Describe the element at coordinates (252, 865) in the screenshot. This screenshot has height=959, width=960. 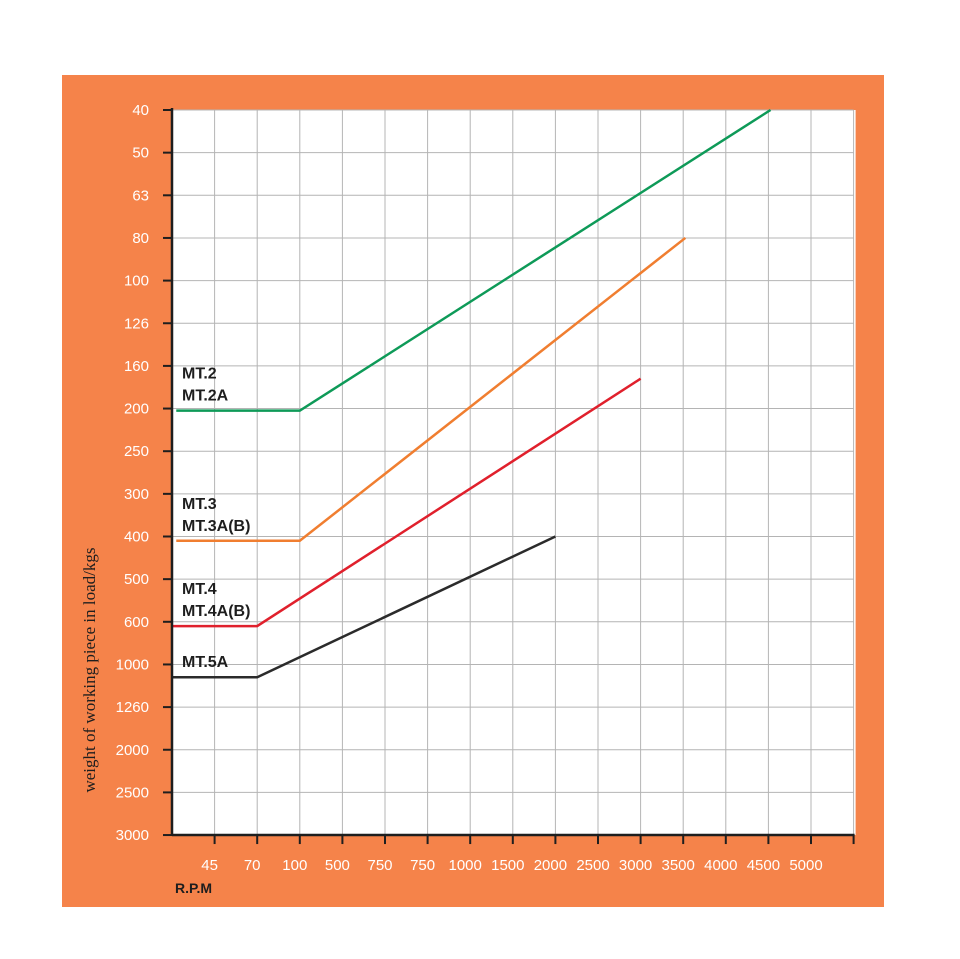
I see `x-tick-label: 70` at that location.